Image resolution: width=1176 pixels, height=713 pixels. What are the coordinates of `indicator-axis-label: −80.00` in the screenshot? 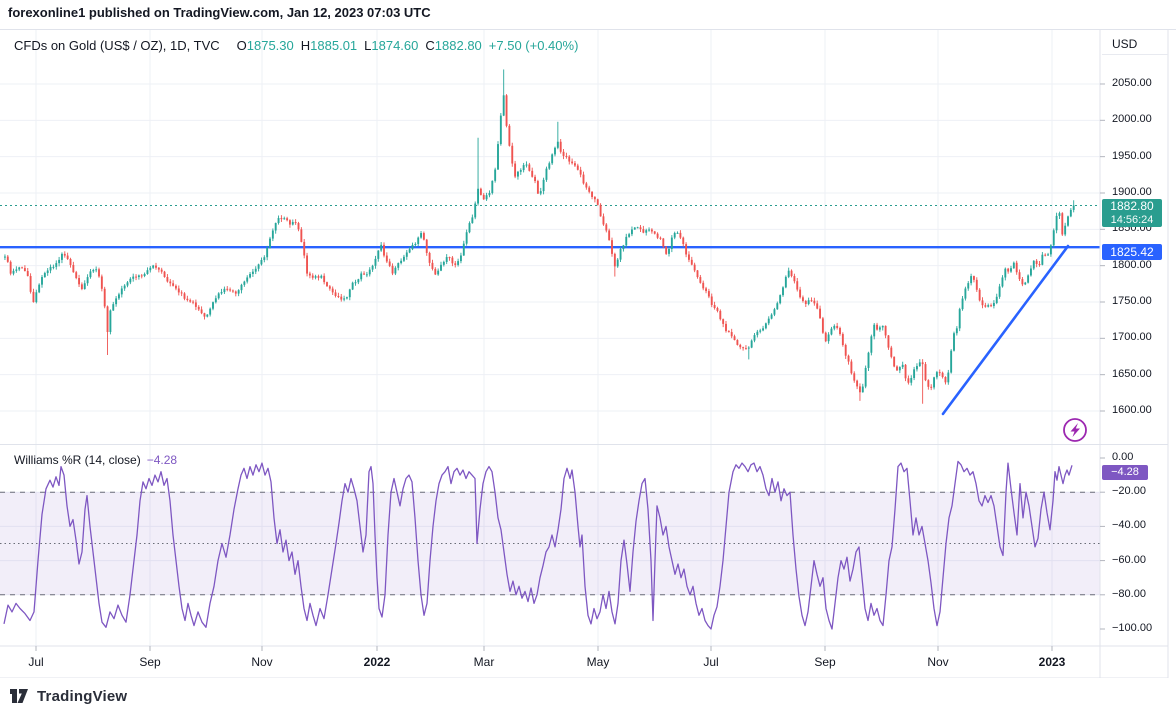 It's located at (1129, 593).